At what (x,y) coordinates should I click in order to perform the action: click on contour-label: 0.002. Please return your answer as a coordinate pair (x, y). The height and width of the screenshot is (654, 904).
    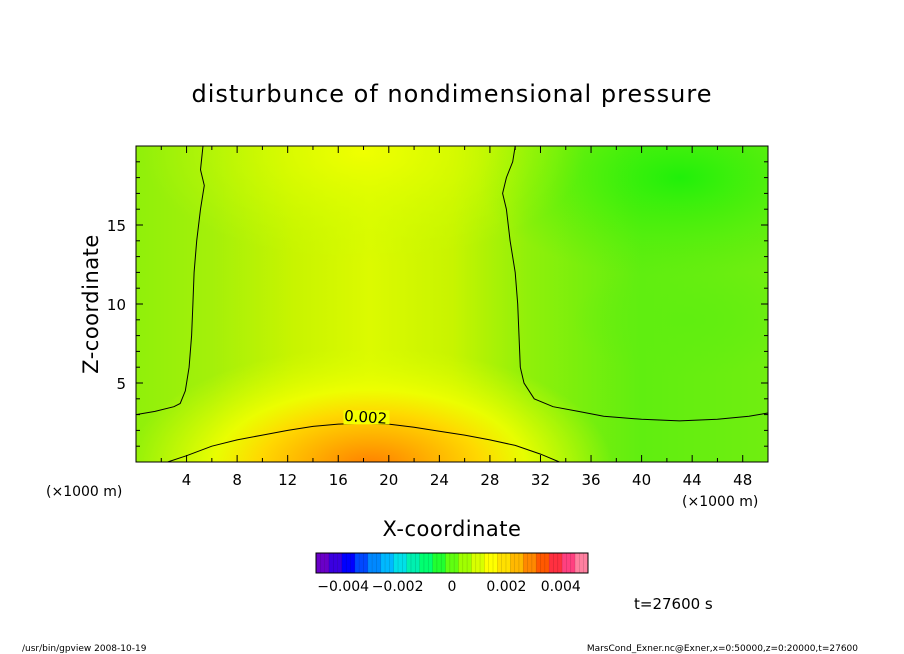
    Looking at the image, I should click on (366, 417).